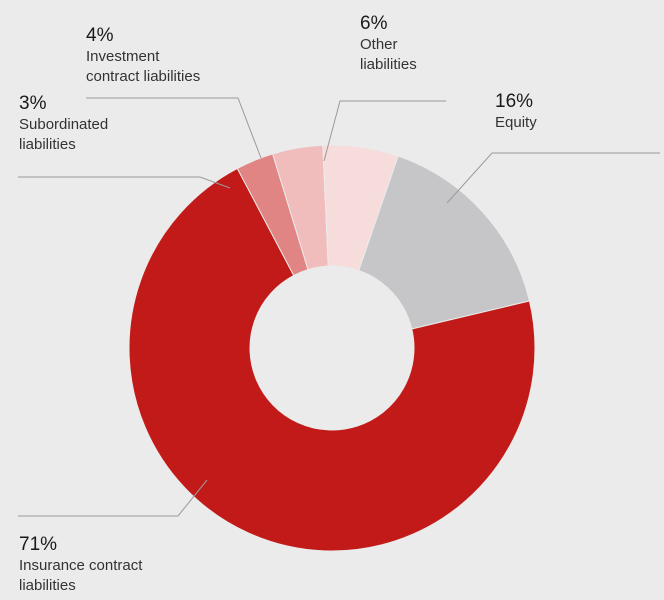 The height and width of the screenshot is (600, 664). What do you see at coordinates (374, 23) in the screenshot?
I see `other-liabilities-percent: 6%` at bounding box center [374, 23].